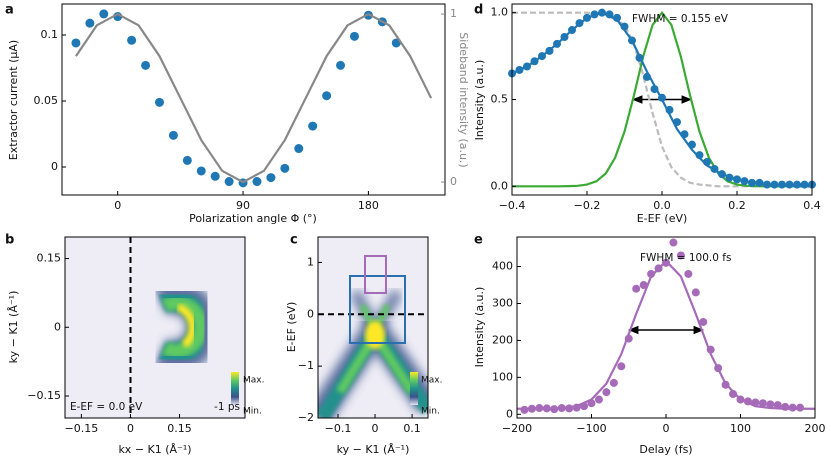 Image resolution: width=831 pixels, height=462 pixels. Describe the element at coordinates (502, 339) in the screenshot. I see `y-tick-label: 200` at that location.